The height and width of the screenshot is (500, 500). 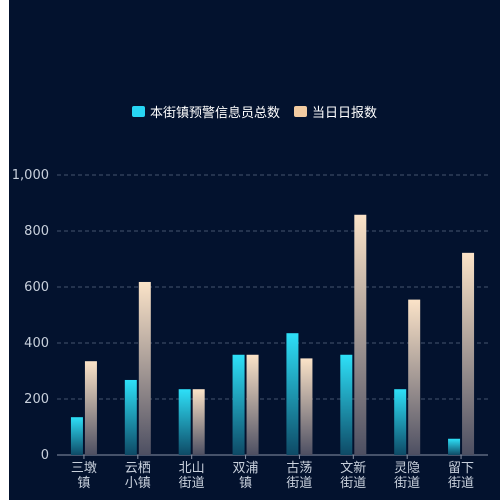 I want to click on legend-swatch-daily, so click(x=300, y=111).